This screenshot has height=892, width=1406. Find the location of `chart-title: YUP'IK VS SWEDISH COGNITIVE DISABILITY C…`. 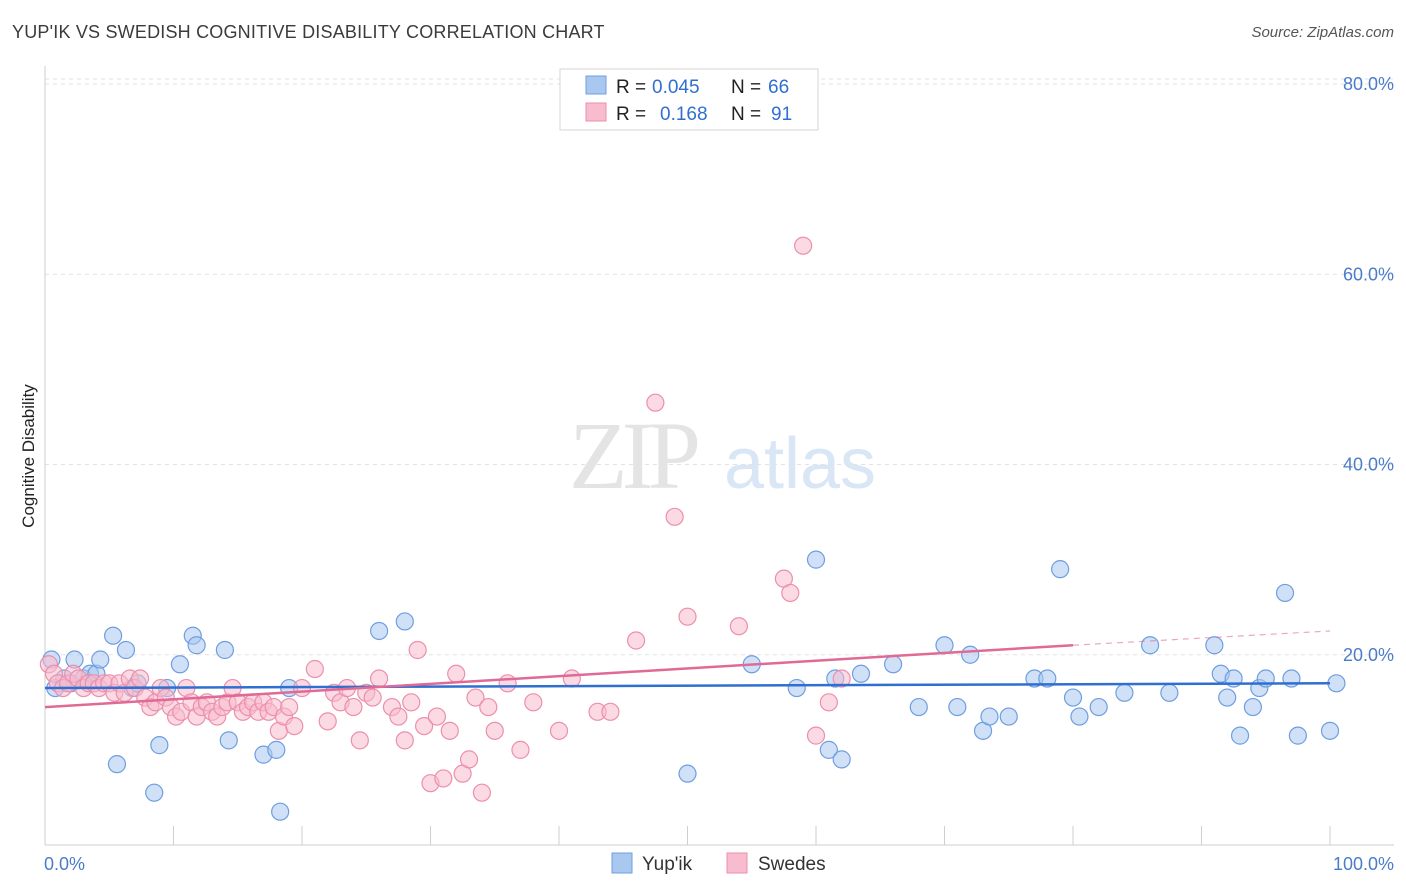

chart-title: YUP'IK VS SWEDISH COGNITIVE DISABILITY C… is located at coordinates (308, 32).